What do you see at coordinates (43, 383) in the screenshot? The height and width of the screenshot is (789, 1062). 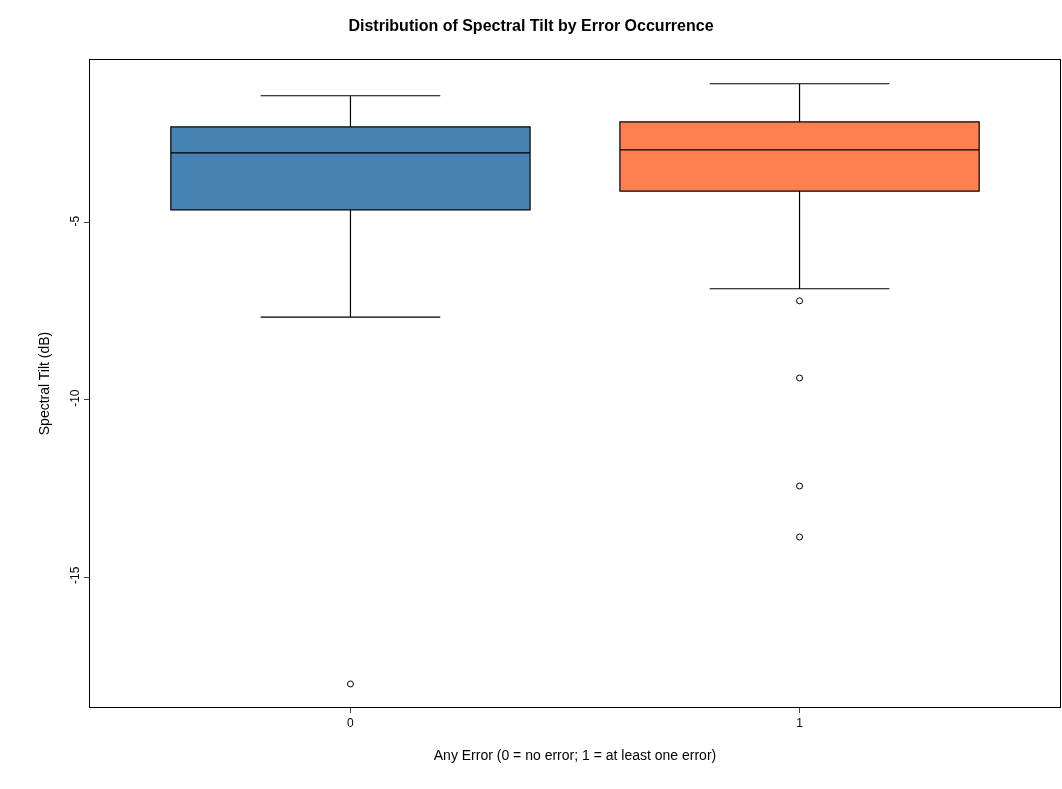 I see `y-axis-title: Spectral Tilt (dB)` at bounding box center [43, 383].